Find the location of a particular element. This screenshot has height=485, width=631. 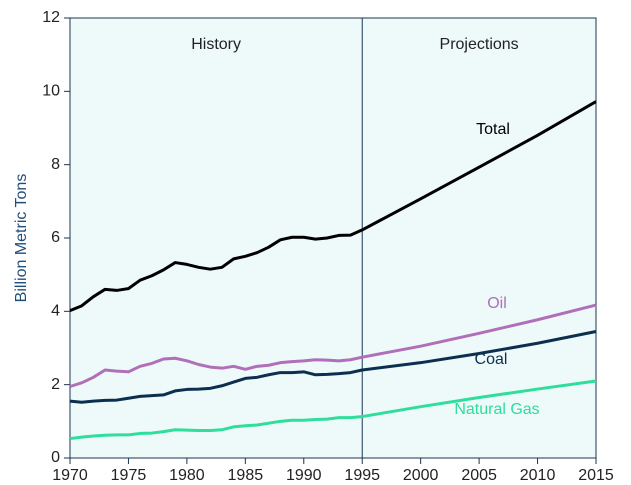

x-tick-label: 2000 is located at coordinates (421, 475).